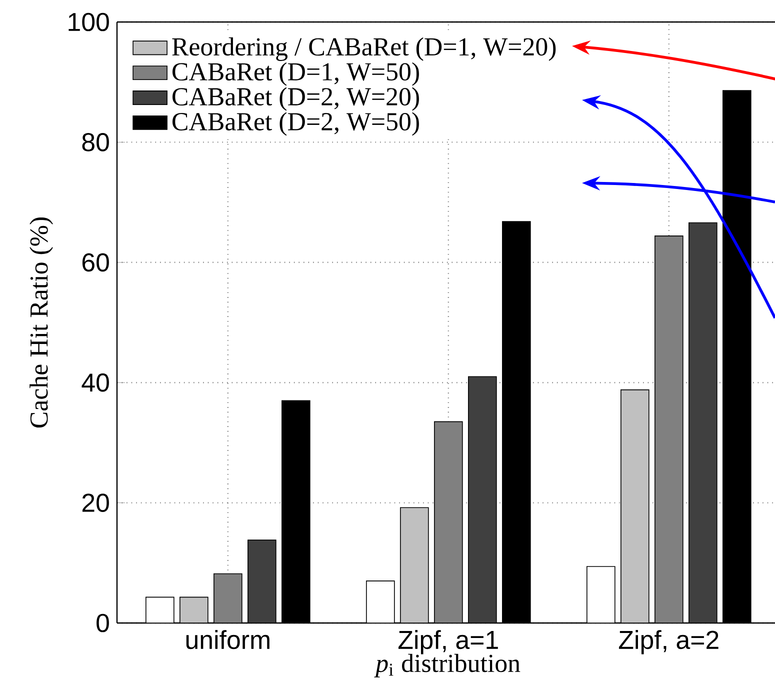  I want to click on y-tick-label: 80, so click(95, 142).